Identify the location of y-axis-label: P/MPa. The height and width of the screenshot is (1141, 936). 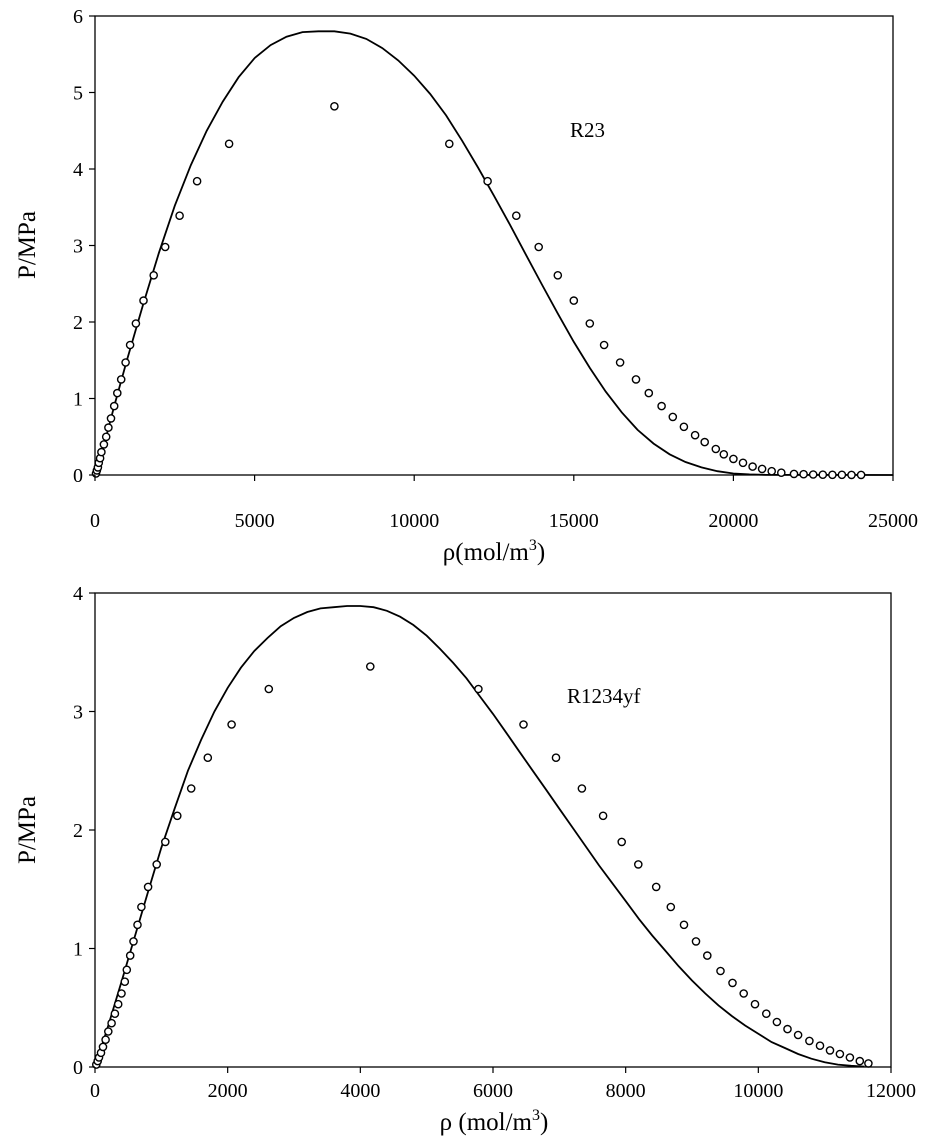
(27, 245).